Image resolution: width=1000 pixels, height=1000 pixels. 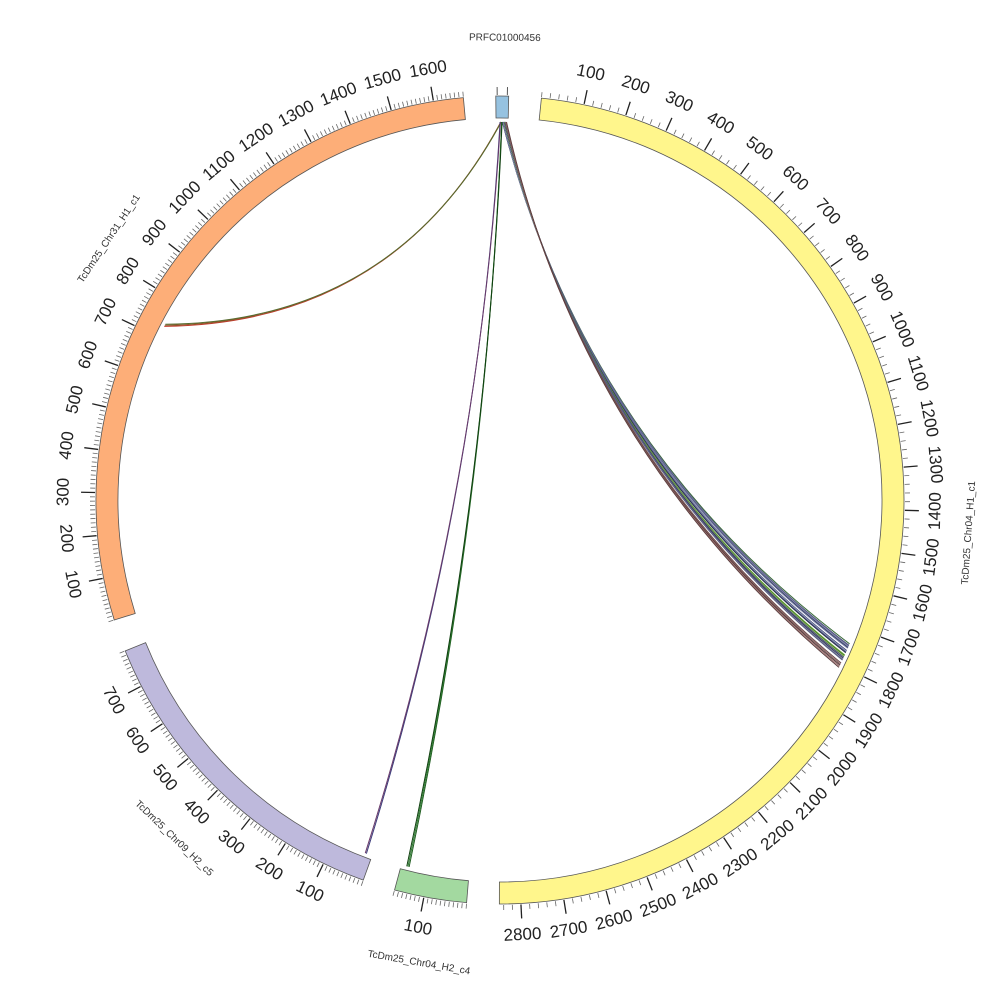 What do you see at coordinates (431, 886) in the screenshot?
I see `chromosome-segment-tcdm25-chr04-h2-c4` at bounding box center [431, 886].